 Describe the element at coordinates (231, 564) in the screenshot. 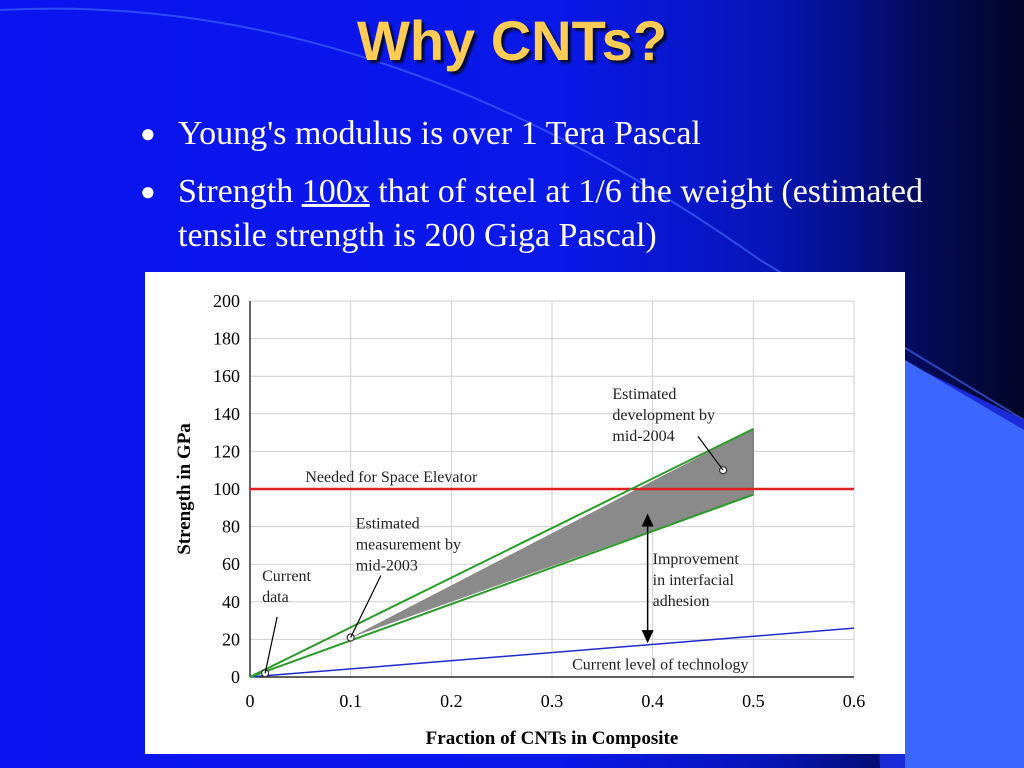

I see `y-tick-label: 60` at that location.